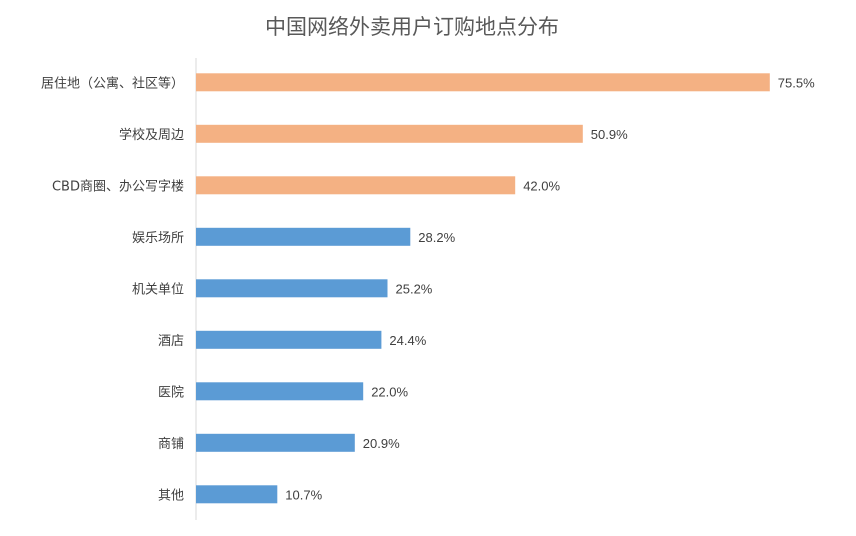 Image resolution: width=856 pixels, height=536 pixels. Describe the element at coordinates (389, 391) in the screenshot. I see `value-label-7: 22.0%` at that location.